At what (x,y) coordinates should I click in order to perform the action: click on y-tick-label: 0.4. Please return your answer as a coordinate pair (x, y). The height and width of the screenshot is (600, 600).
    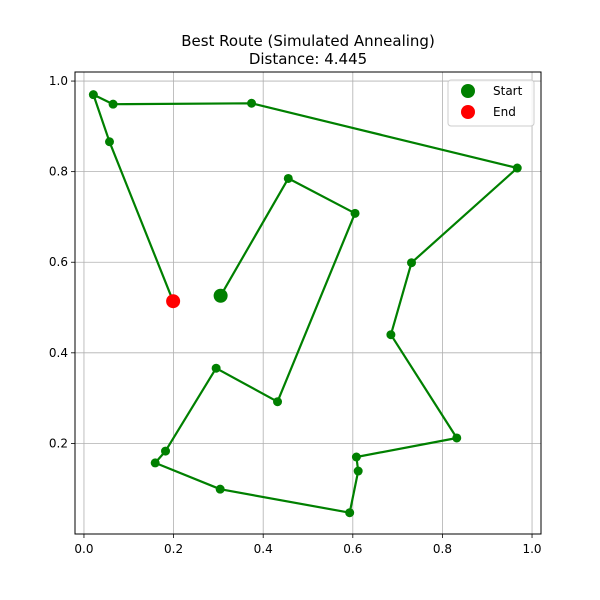
    Looking at the image, I should click on (58, 353).